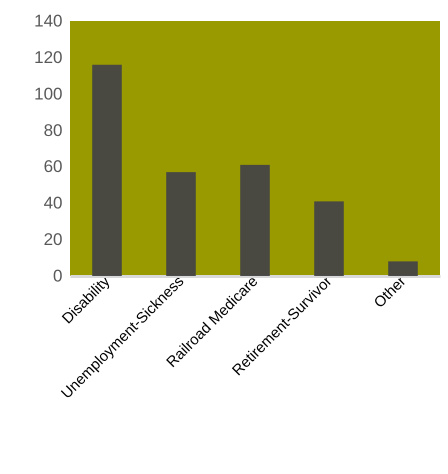 The width and height of the screenshot is (448, 474). Describe the element at coordinates (48, 21) in the screenshot. I see `y-tick-label: 140` at that location.